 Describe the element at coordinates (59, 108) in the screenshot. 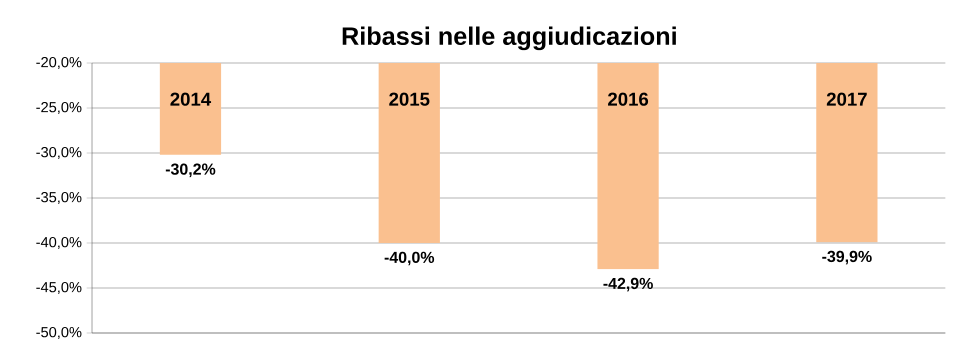

I see `y-tick-label: -25,0%` at that location.